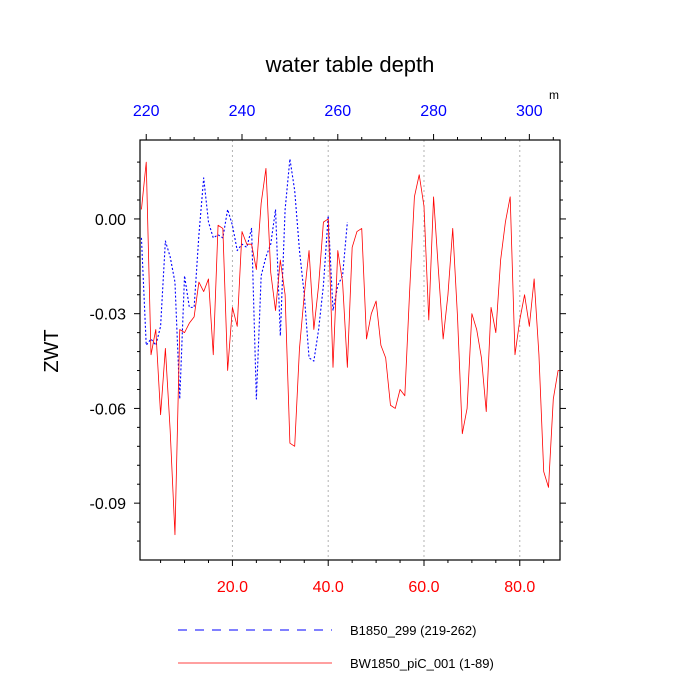  Describe the element at coordinates (352, 578) in the screenshot. I see `bottom-x-axis-ticks: 20.0 40.0 60.0 80.0` at that location.